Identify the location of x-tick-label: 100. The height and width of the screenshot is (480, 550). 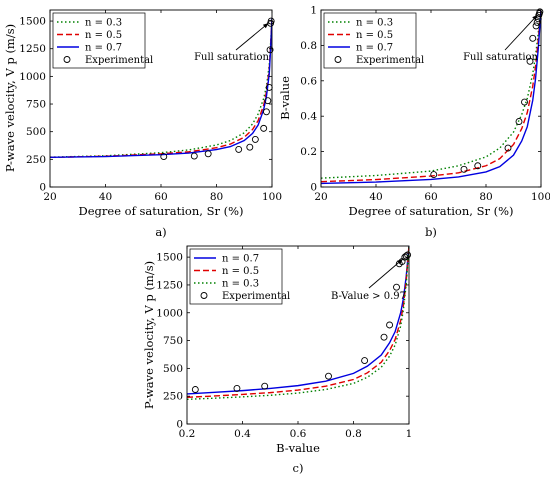
(540, 197).